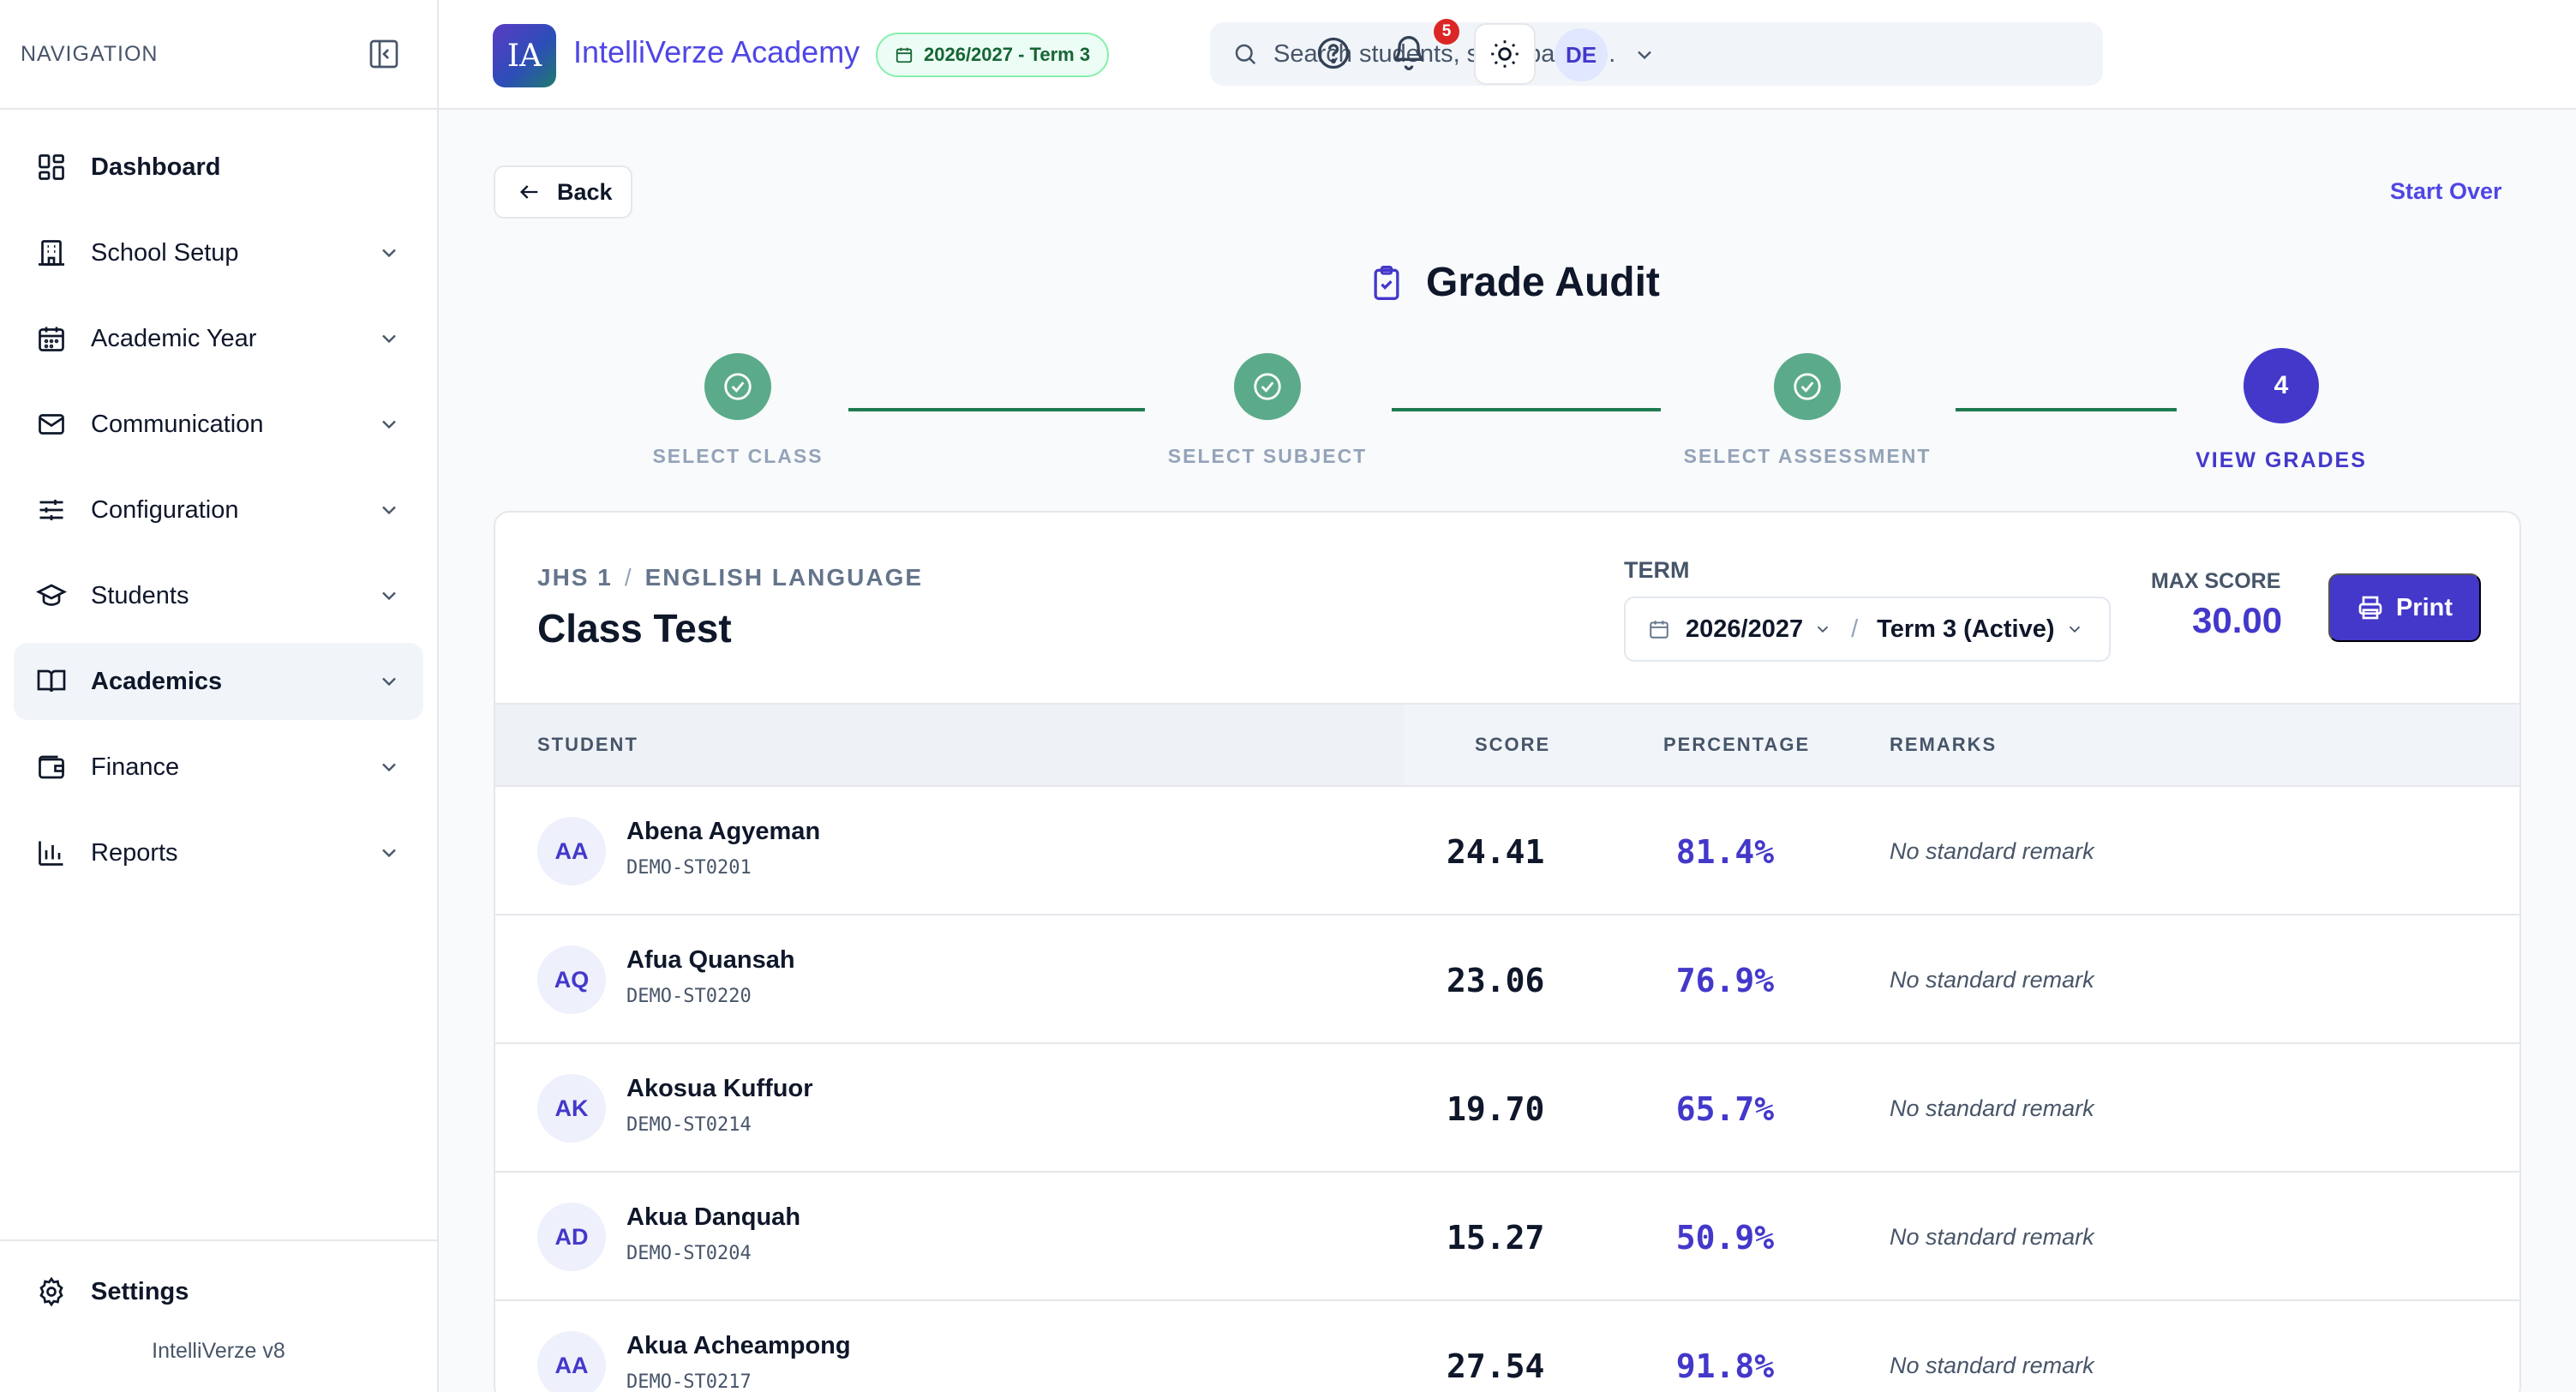 The height and width of the screenshot is (1392, 2576). I want to click on sidebar-item-label: Reports, so click(134, 852).